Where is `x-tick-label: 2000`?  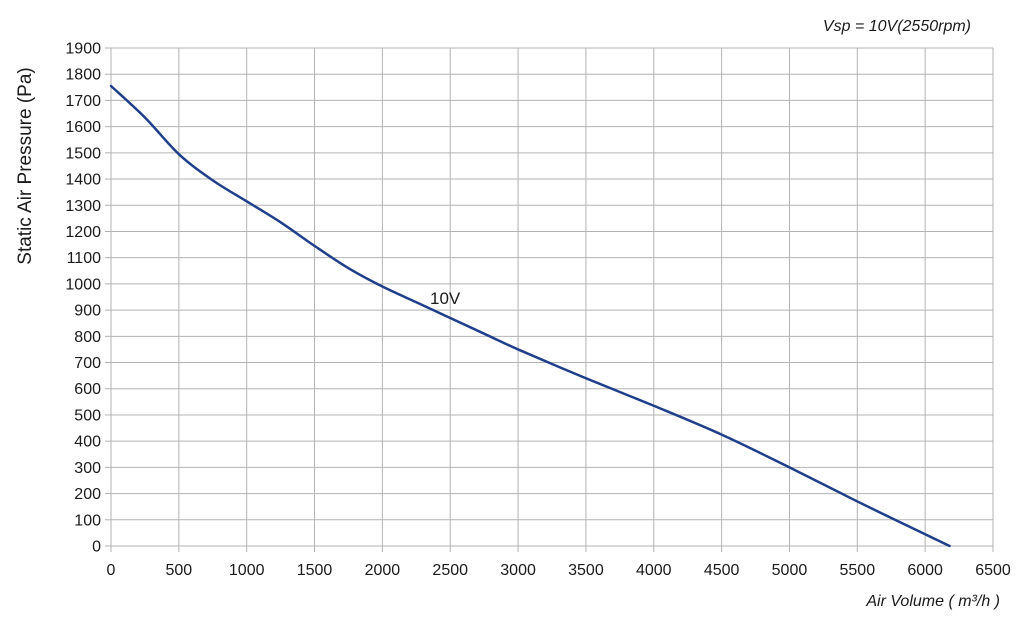
x-tick-label: 2000 is located at coordinates (383, 570).